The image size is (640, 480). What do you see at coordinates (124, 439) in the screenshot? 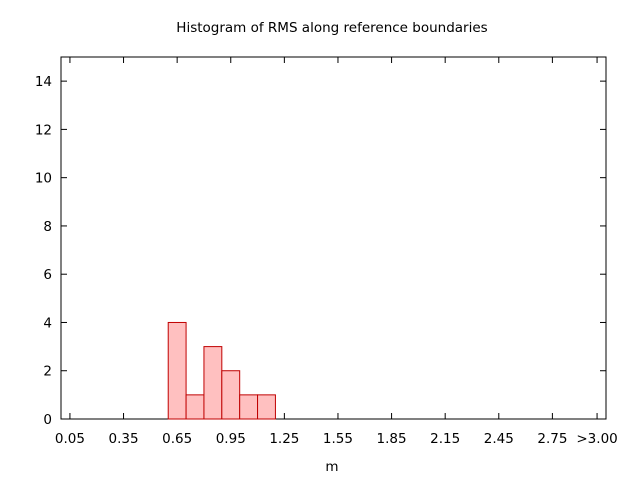
I see `x-tick-label: 0.35` at bounding box center [124, 439].